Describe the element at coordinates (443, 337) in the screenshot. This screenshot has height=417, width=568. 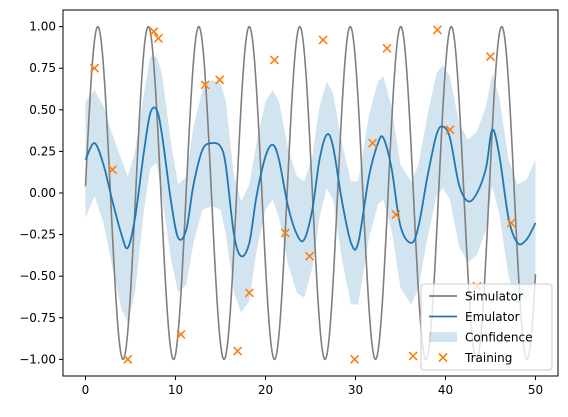
I see `legend-swatch-confidence` at that location.